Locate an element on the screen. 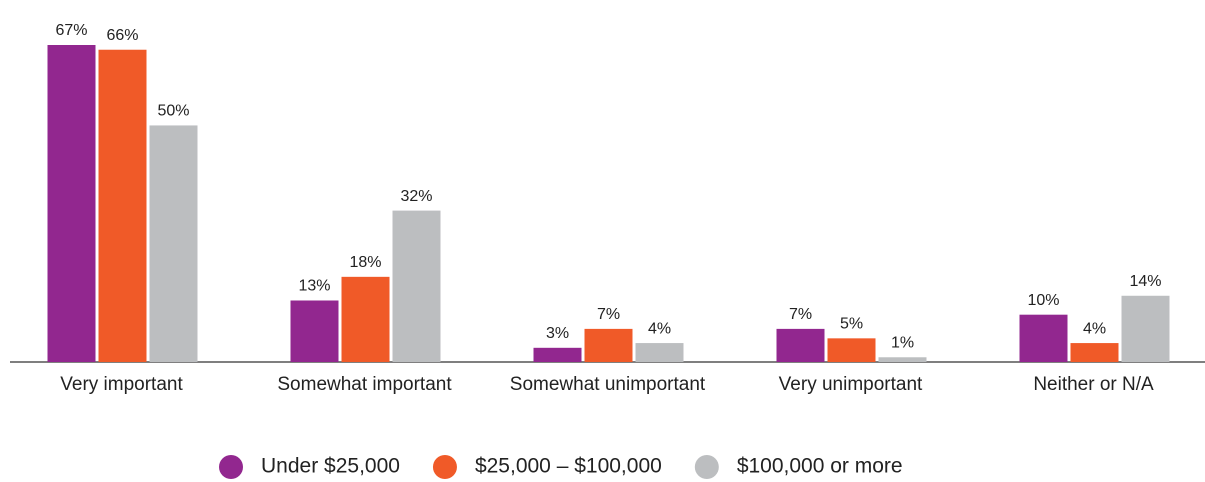 This screenshot has width=1205, height=482. data-label: 32% is located at coordinates (416, 196).